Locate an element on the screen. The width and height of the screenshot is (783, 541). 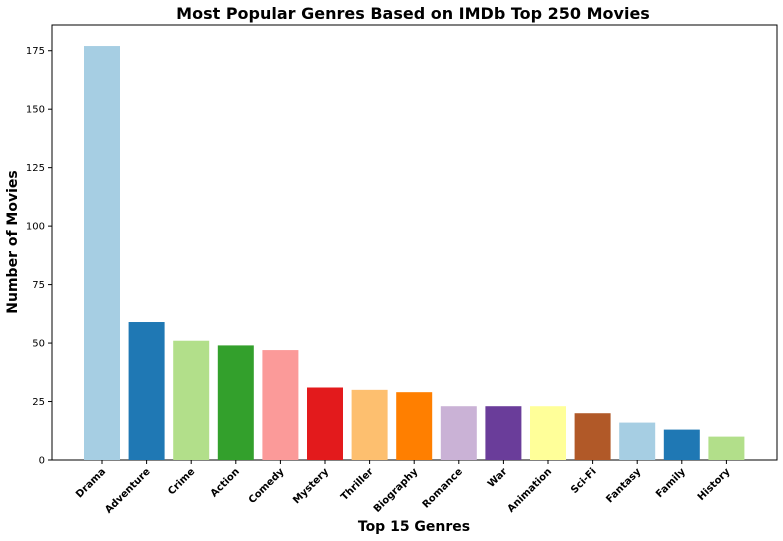
x-tick-label: Action is located at coordinates (225, 482).